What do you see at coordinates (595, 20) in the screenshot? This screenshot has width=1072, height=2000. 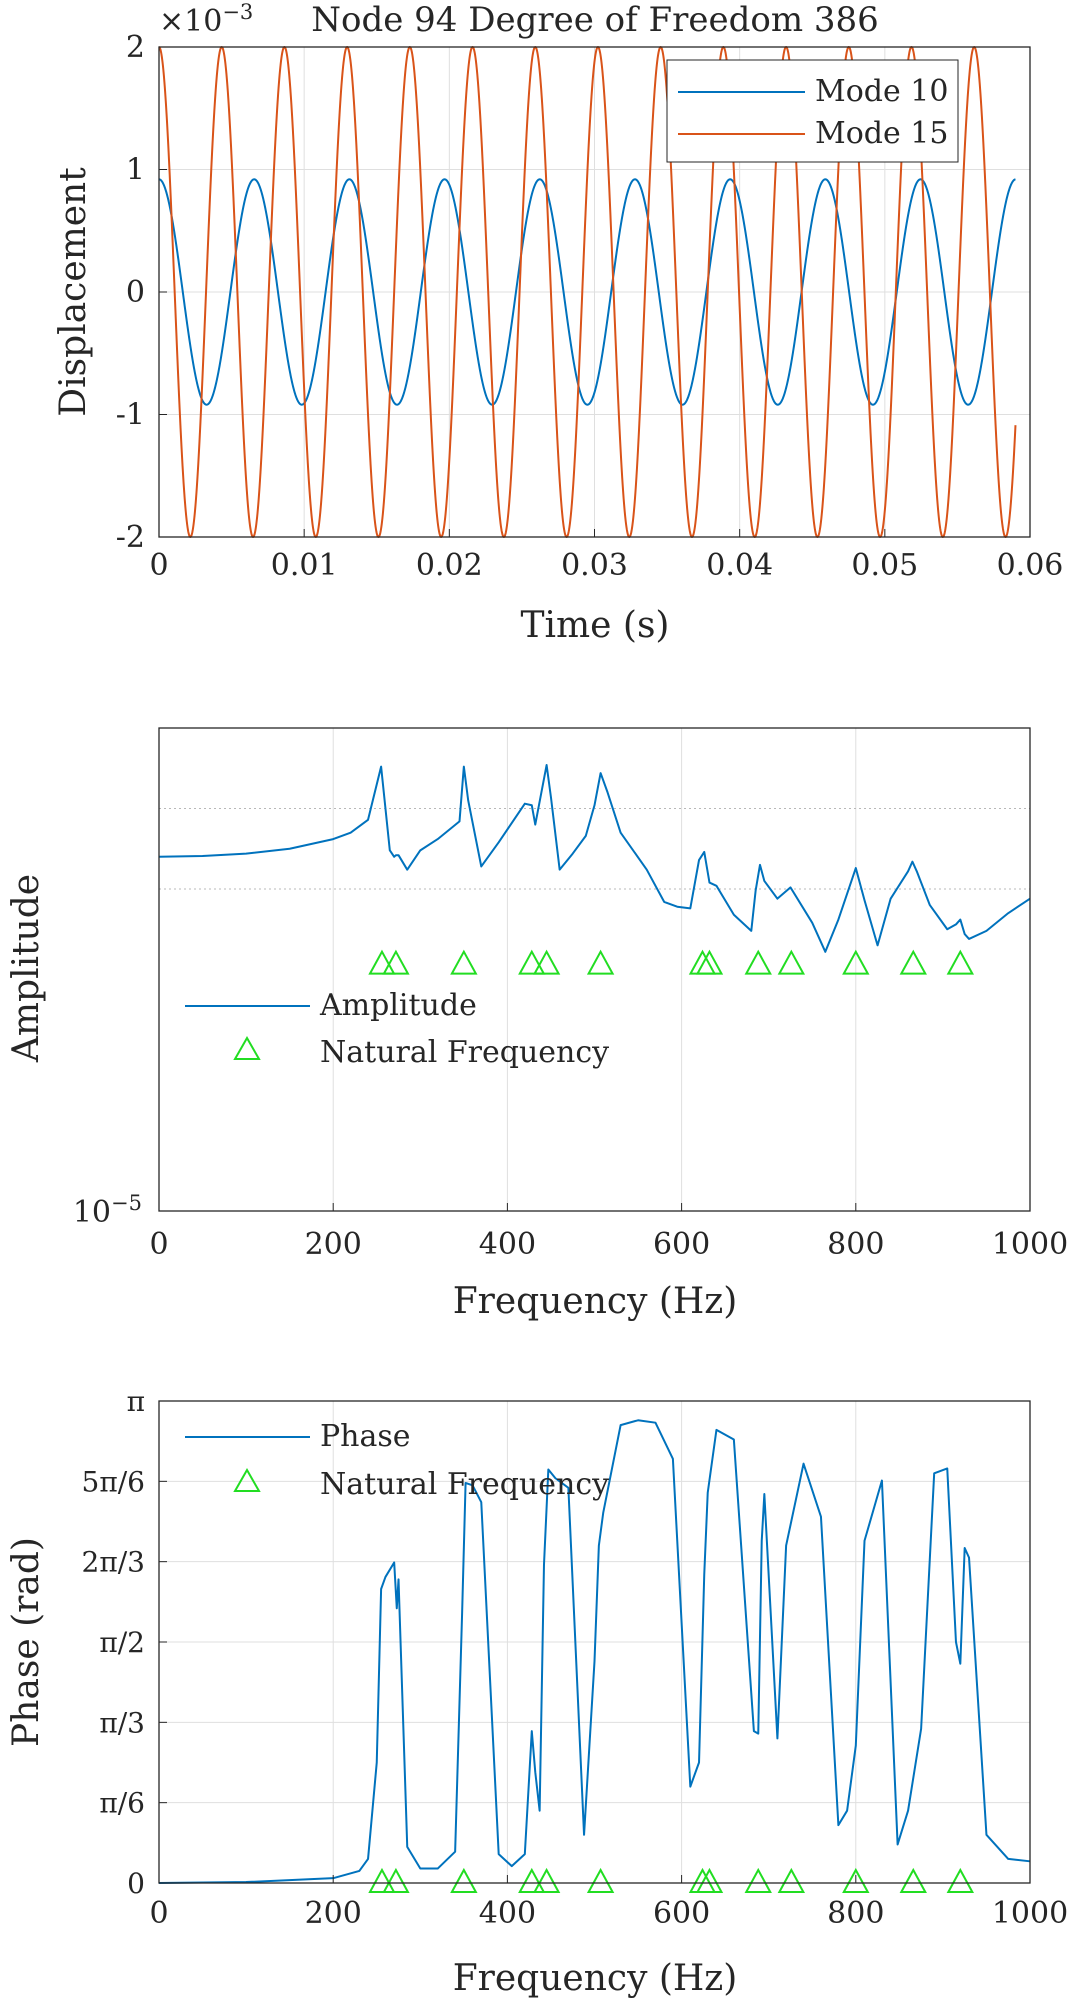 I see `chart-title: Node 94 Degree of Freedom 386` at bounding box center [595, 20].